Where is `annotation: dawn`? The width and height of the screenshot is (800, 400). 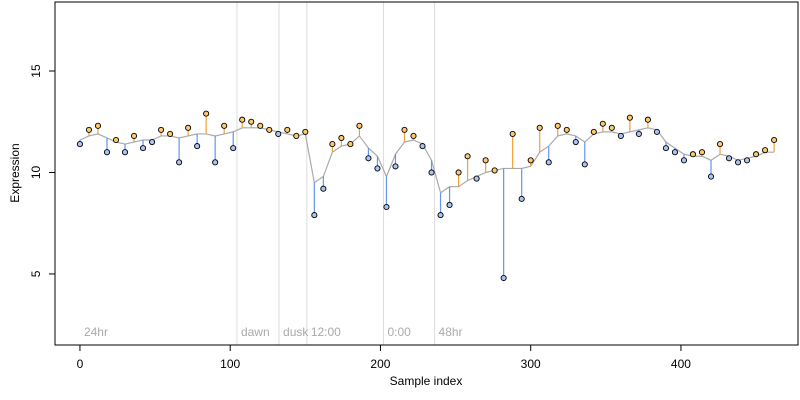 annotation: dawn is located at coordinates (255, 332).